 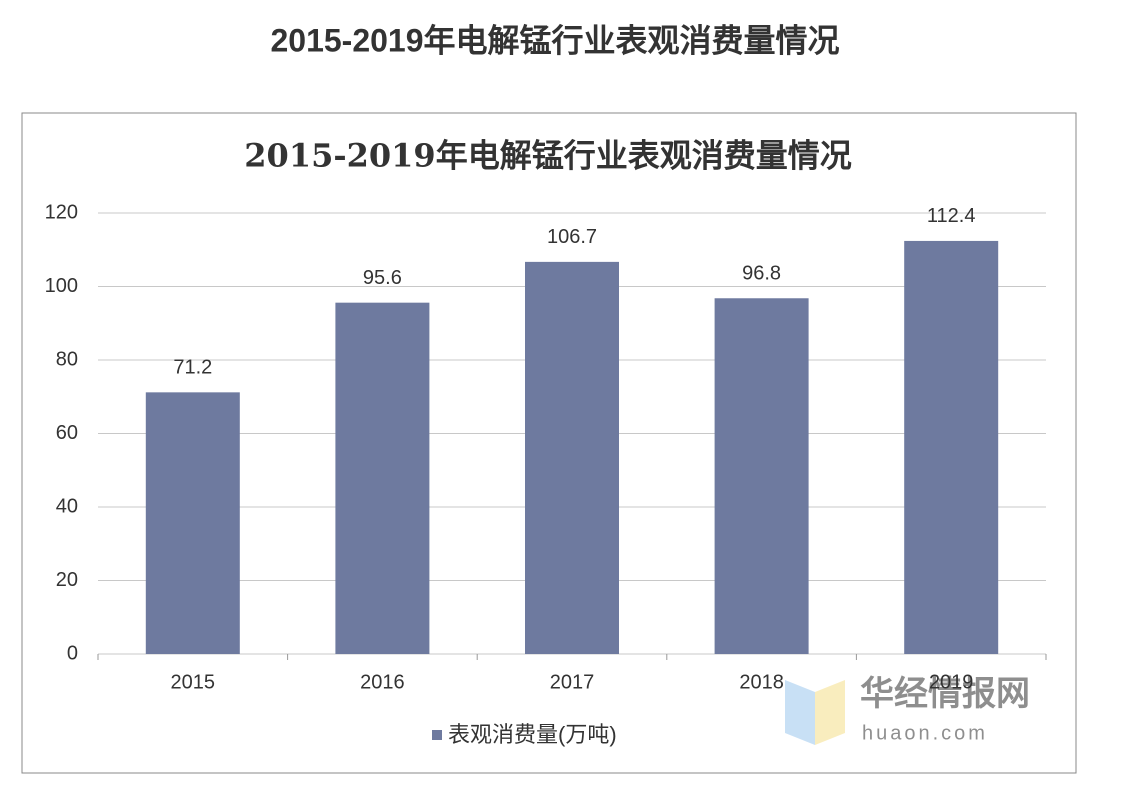 What do you see at coordinates (761, 682) in the screenshot?
I see `x-tick-label: 2018` at bounding box center [761, 682].